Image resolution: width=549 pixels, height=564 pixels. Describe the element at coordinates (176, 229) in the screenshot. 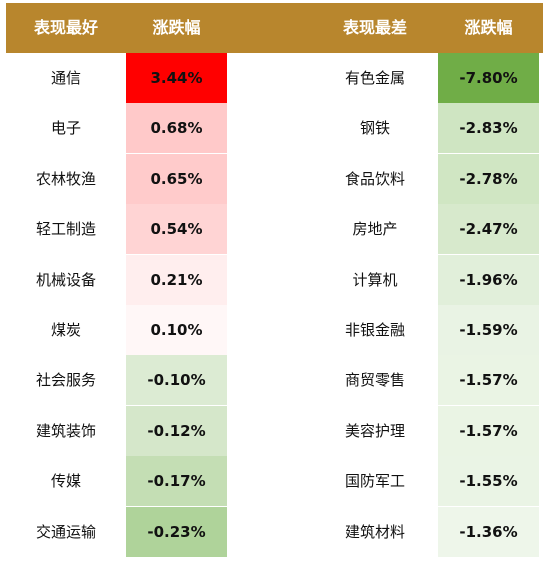

I see `best-sector-change: 0.54%` at that location.